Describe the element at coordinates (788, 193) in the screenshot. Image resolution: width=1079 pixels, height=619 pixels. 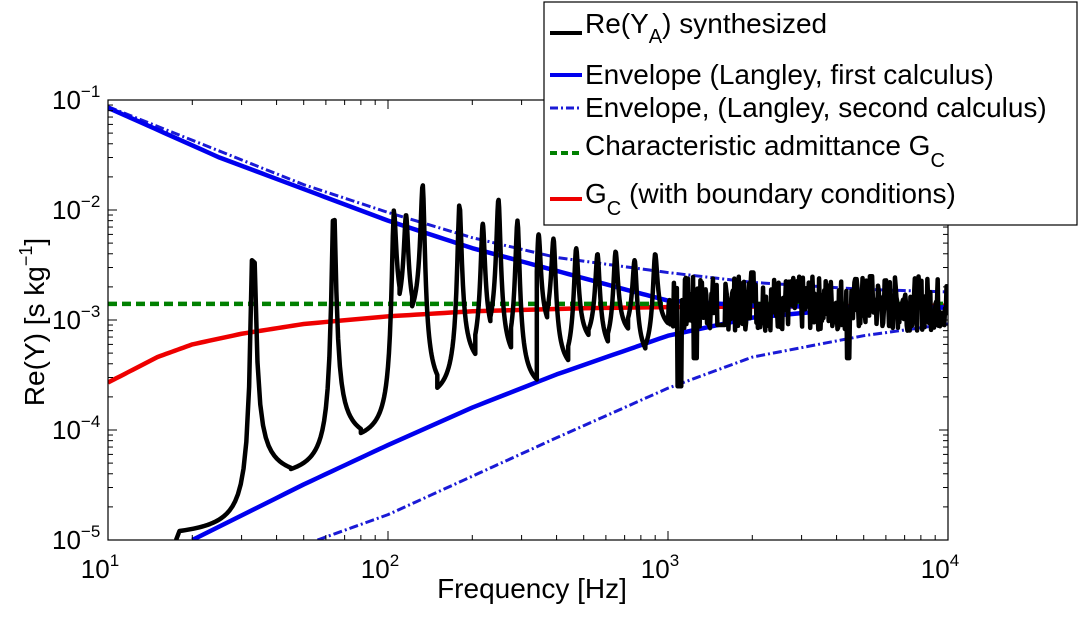
I see `legend-label-gc-boundary-end: (with boundary conditions)` at that location.